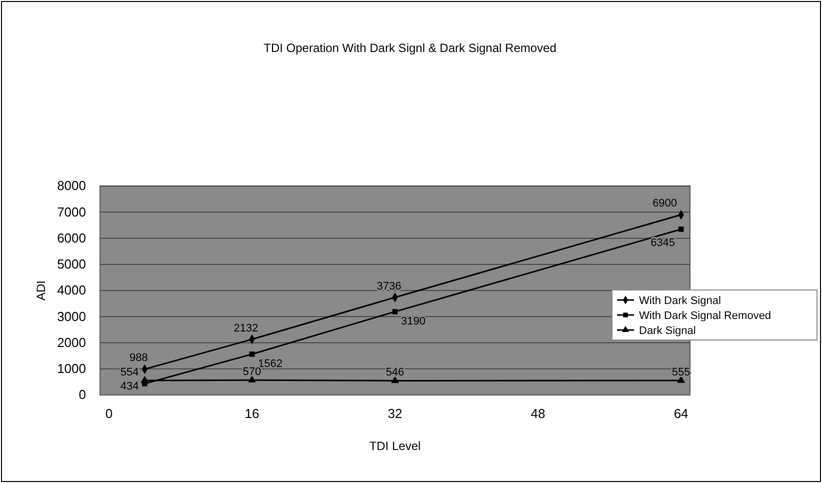 This screenshot has width=822, height=483. What do you see at coordinates (252, 372) in the screenshot?
I see `data-label: 570` at bounding box center [252, 372].